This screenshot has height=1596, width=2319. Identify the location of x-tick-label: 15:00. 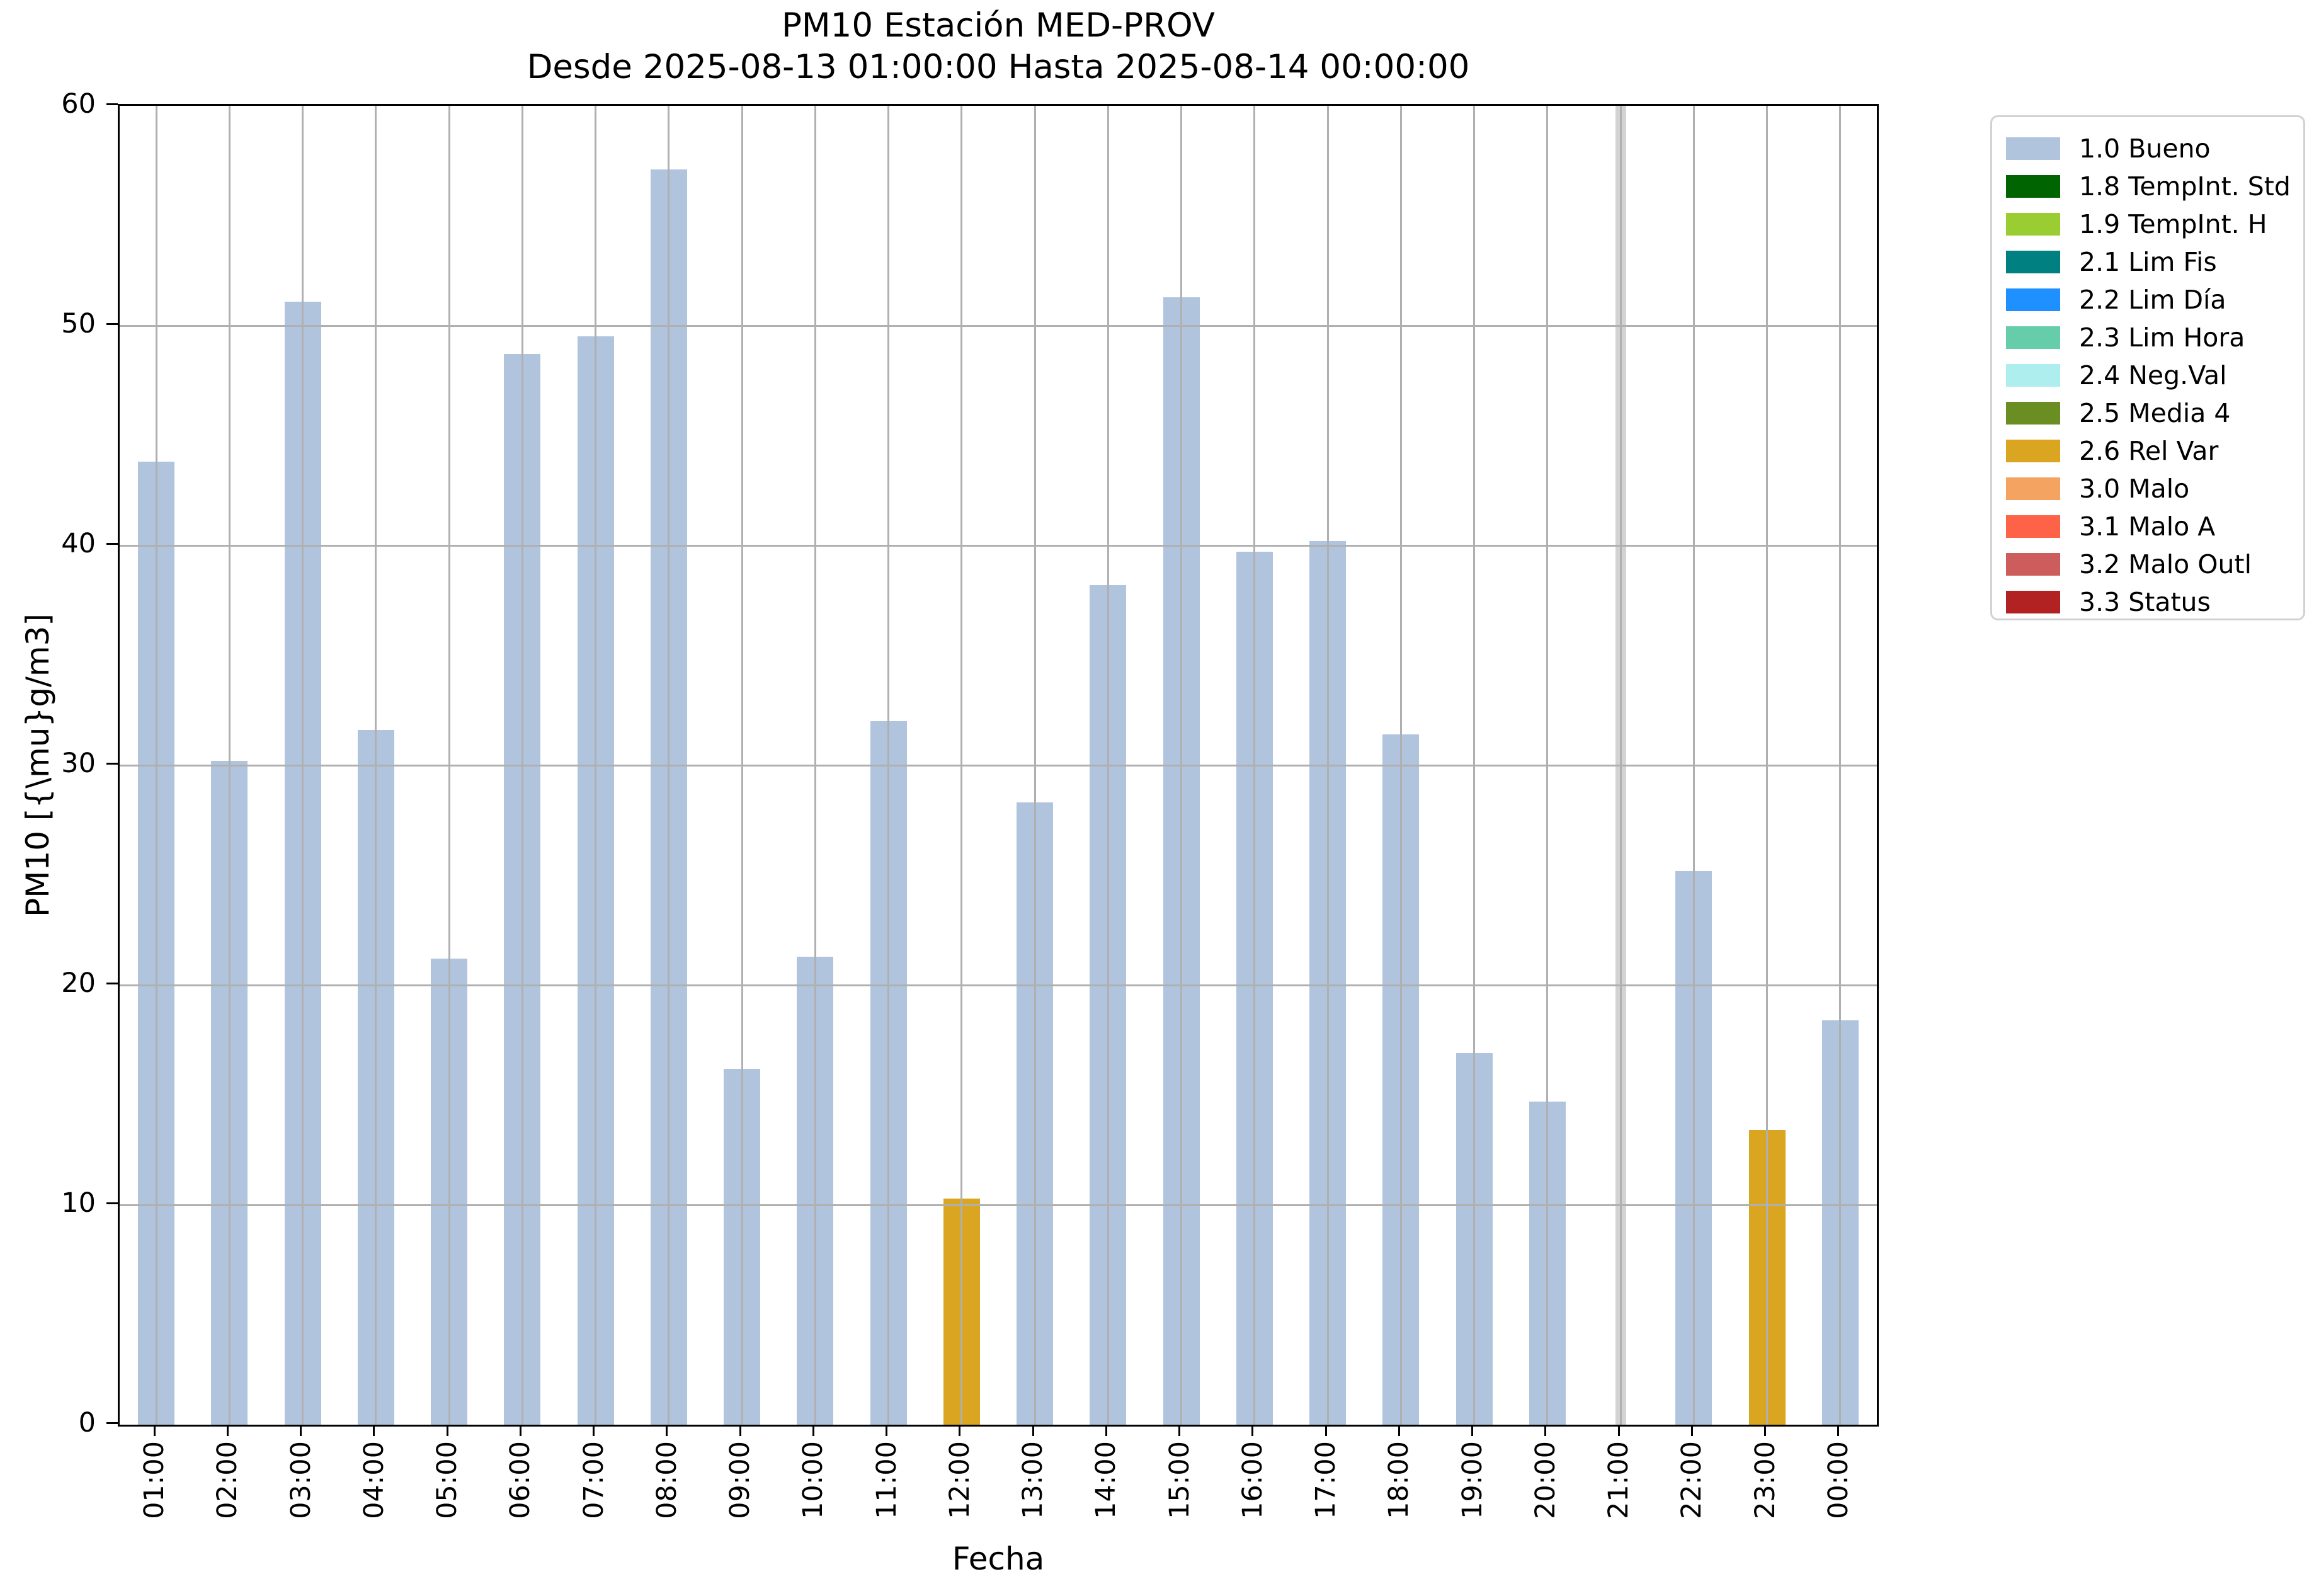
(1179, 1480).